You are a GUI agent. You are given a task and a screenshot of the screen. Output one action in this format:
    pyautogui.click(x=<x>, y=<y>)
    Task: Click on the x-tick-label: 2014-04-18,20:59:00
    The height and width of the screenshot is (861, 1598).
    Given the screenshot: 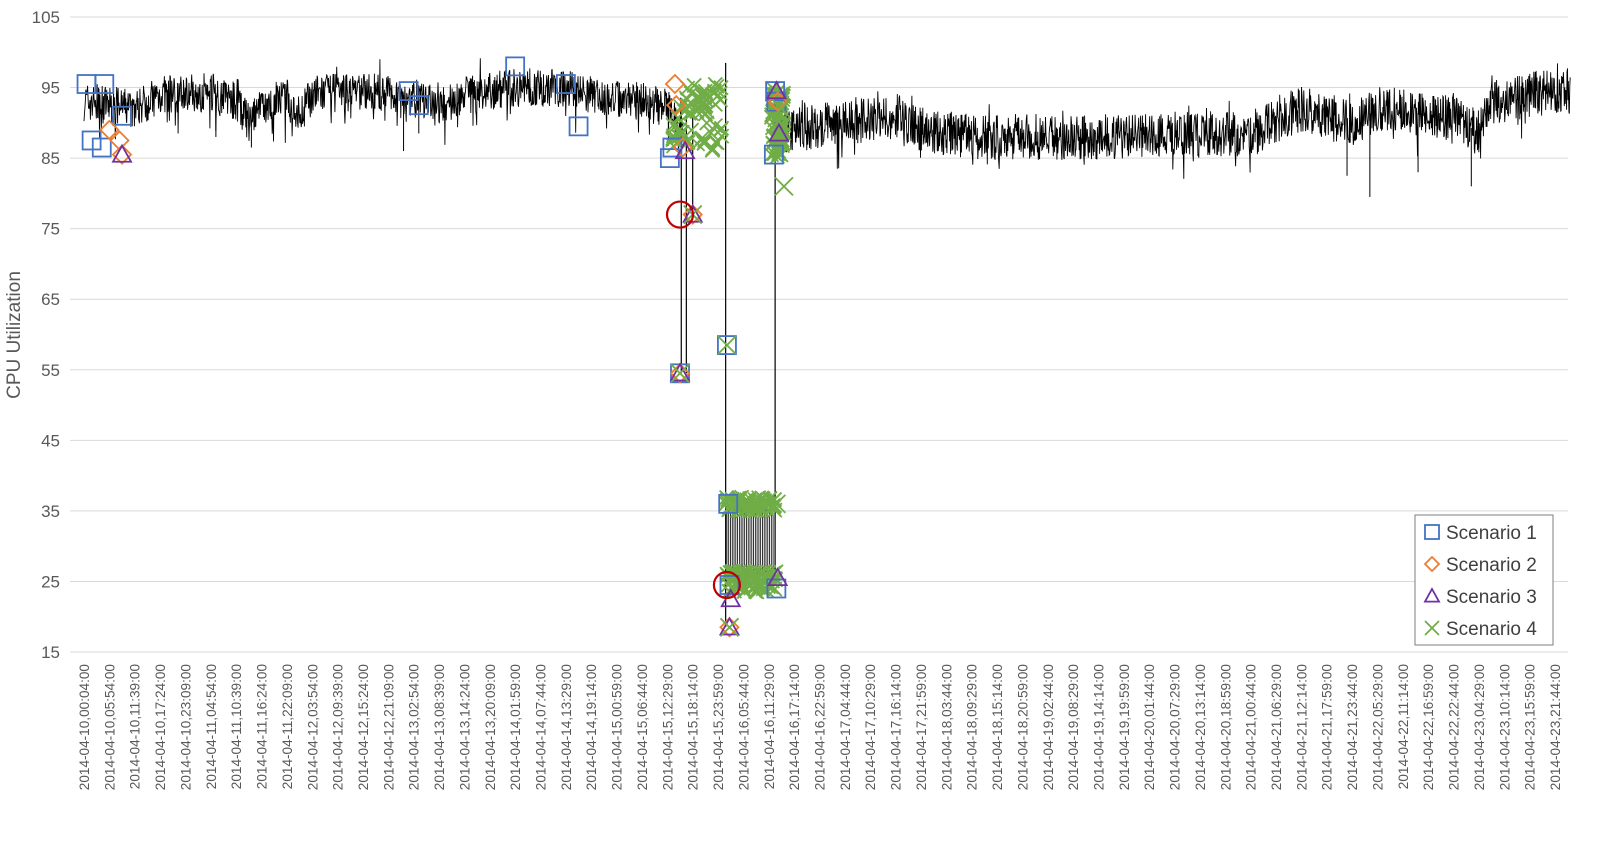 What is the action you would take?
    pyautogui.click(x=1022, y=727)
    